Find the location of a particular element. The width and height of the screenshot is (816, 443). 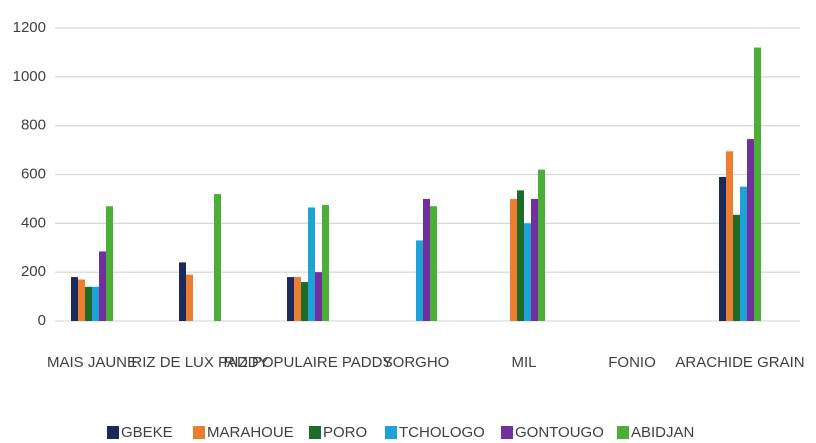

y-tick-label: 200 is located at coordinates (33, 271).